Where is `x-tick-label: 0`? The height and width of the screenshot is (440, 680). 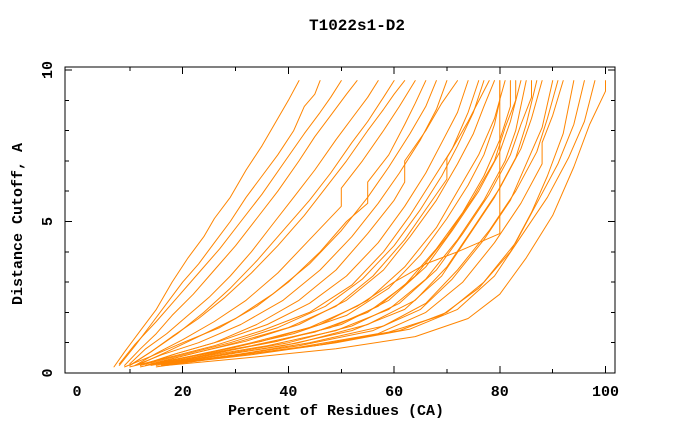 x-tick-label: 0 is located at coordinates (76, 392).